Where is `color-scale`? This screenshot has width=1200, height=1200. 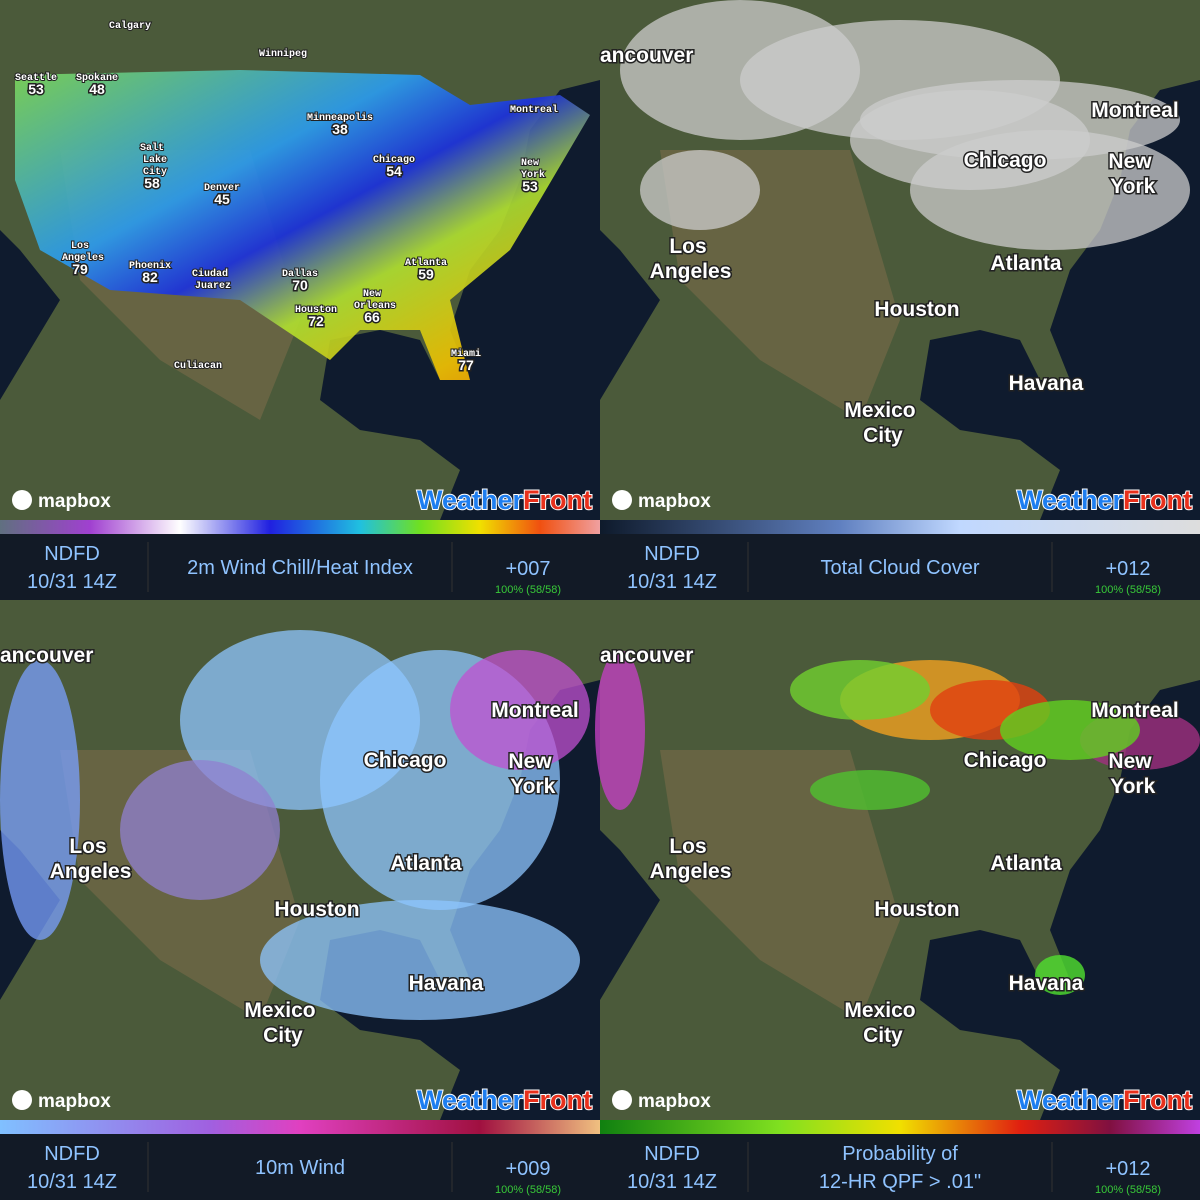
color-scale is located at coordinates (300, 527).